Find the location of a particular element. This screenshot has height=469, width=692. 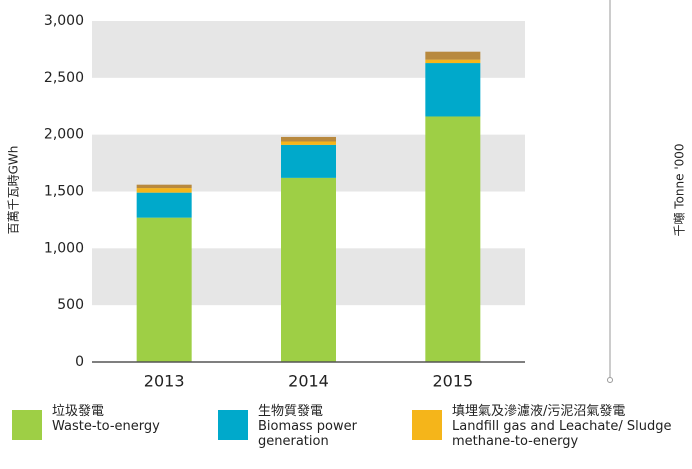

y-tick-label: 500 is located at coordinates (70, 305).